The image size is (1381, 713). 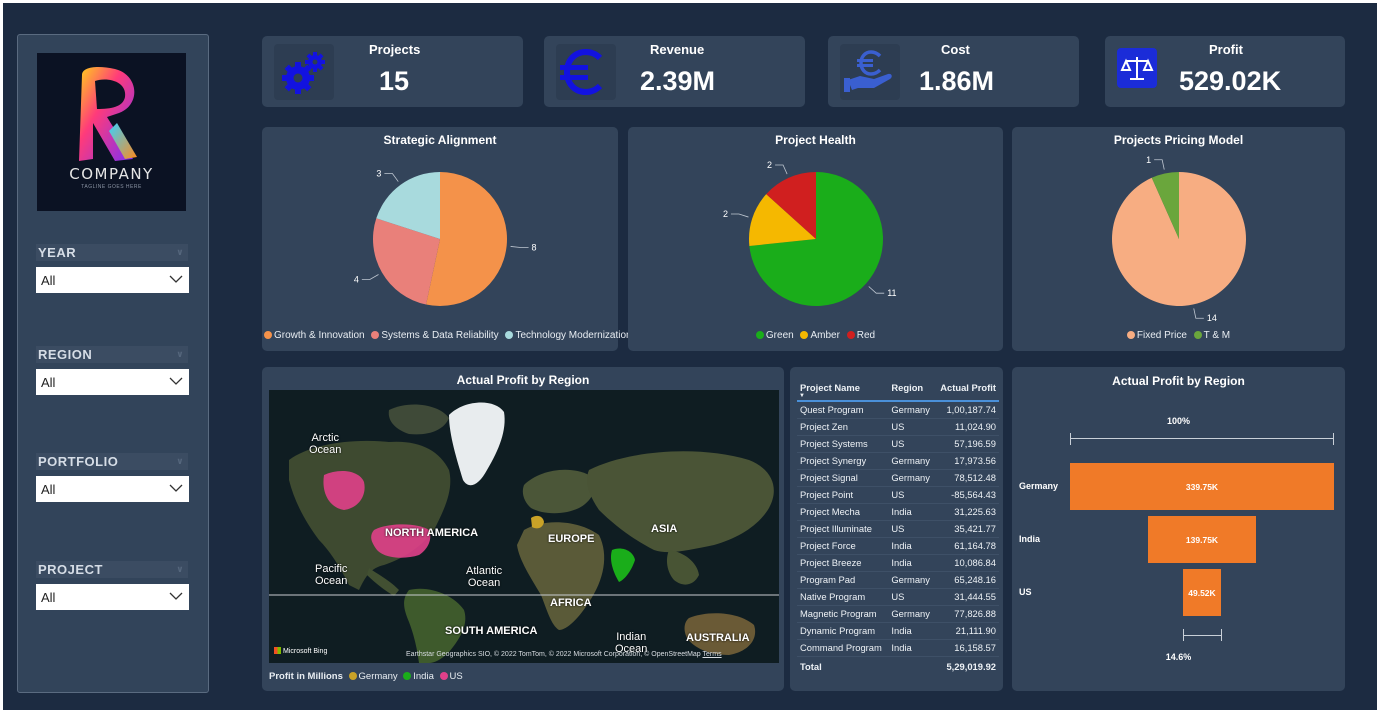 What do you see at coordinates (509, 335) in the screenshot?
I see `legend-dot` at bounding box center [509, 335].